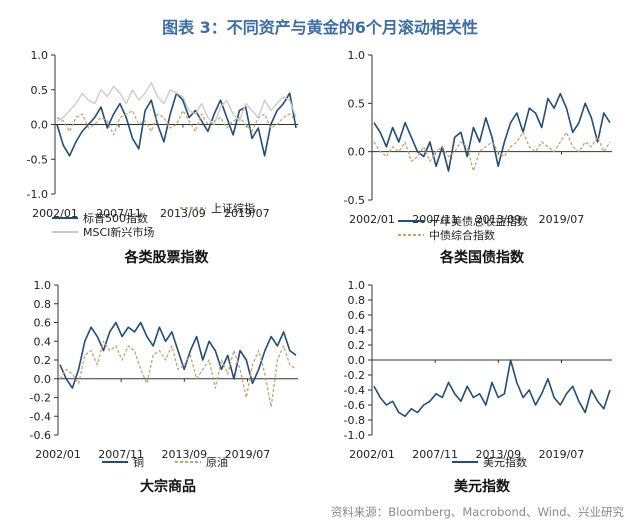  What do you see at coordinates (354, 420) in the screenshot?
I see `y-tick-label: -0.8` at bounding box center [354, 420].